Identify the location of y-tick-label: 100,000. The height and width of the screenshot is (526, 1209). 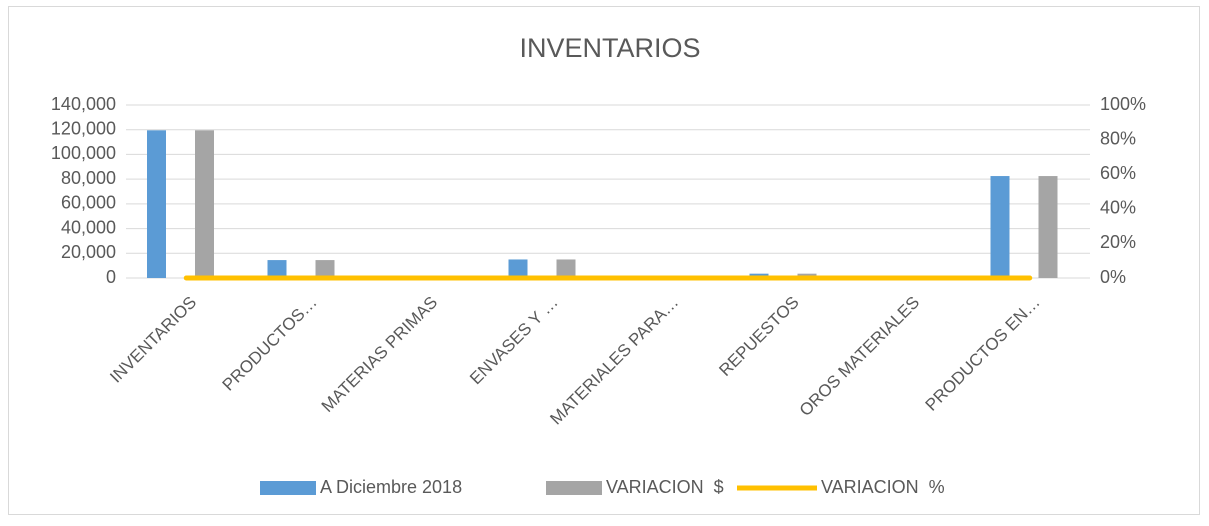
(83, 153).